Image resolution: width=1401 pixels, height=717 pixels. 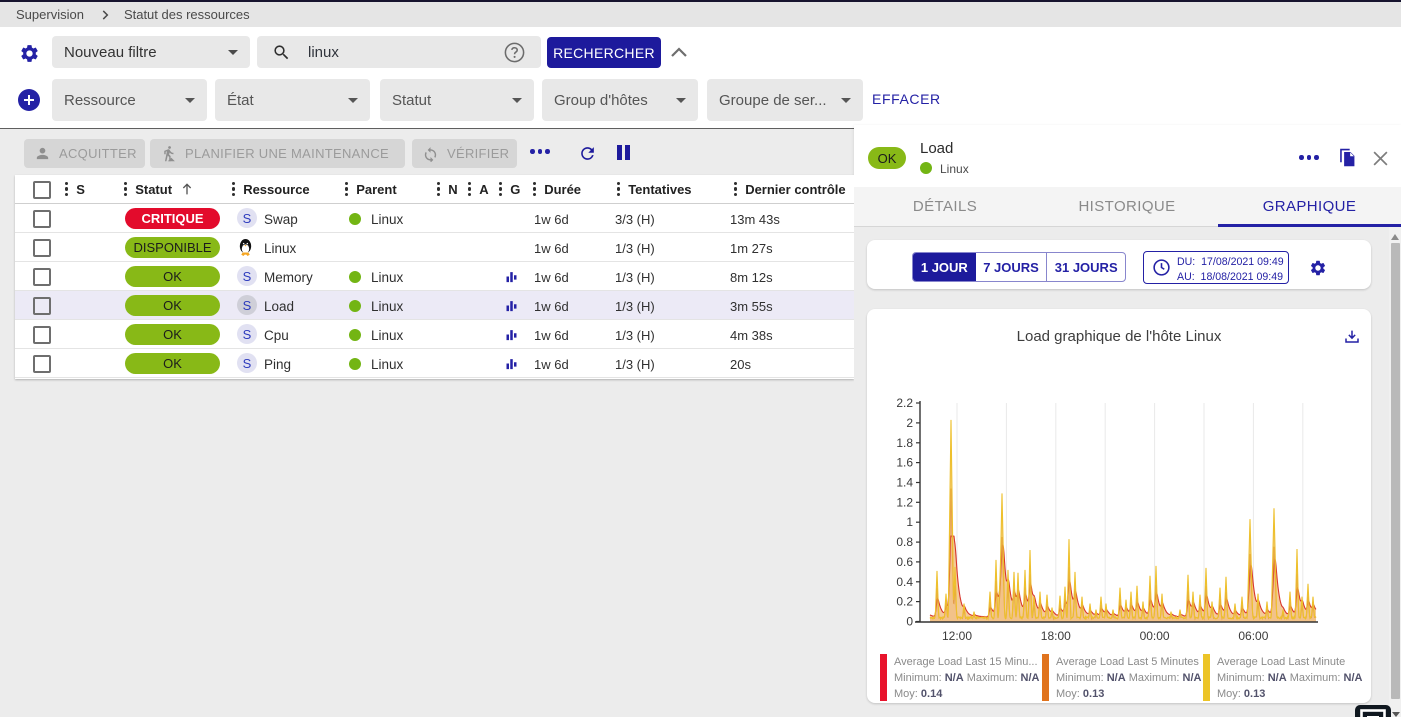 I want to click on svg-text: 00:00, so click(x=1155, y=636).